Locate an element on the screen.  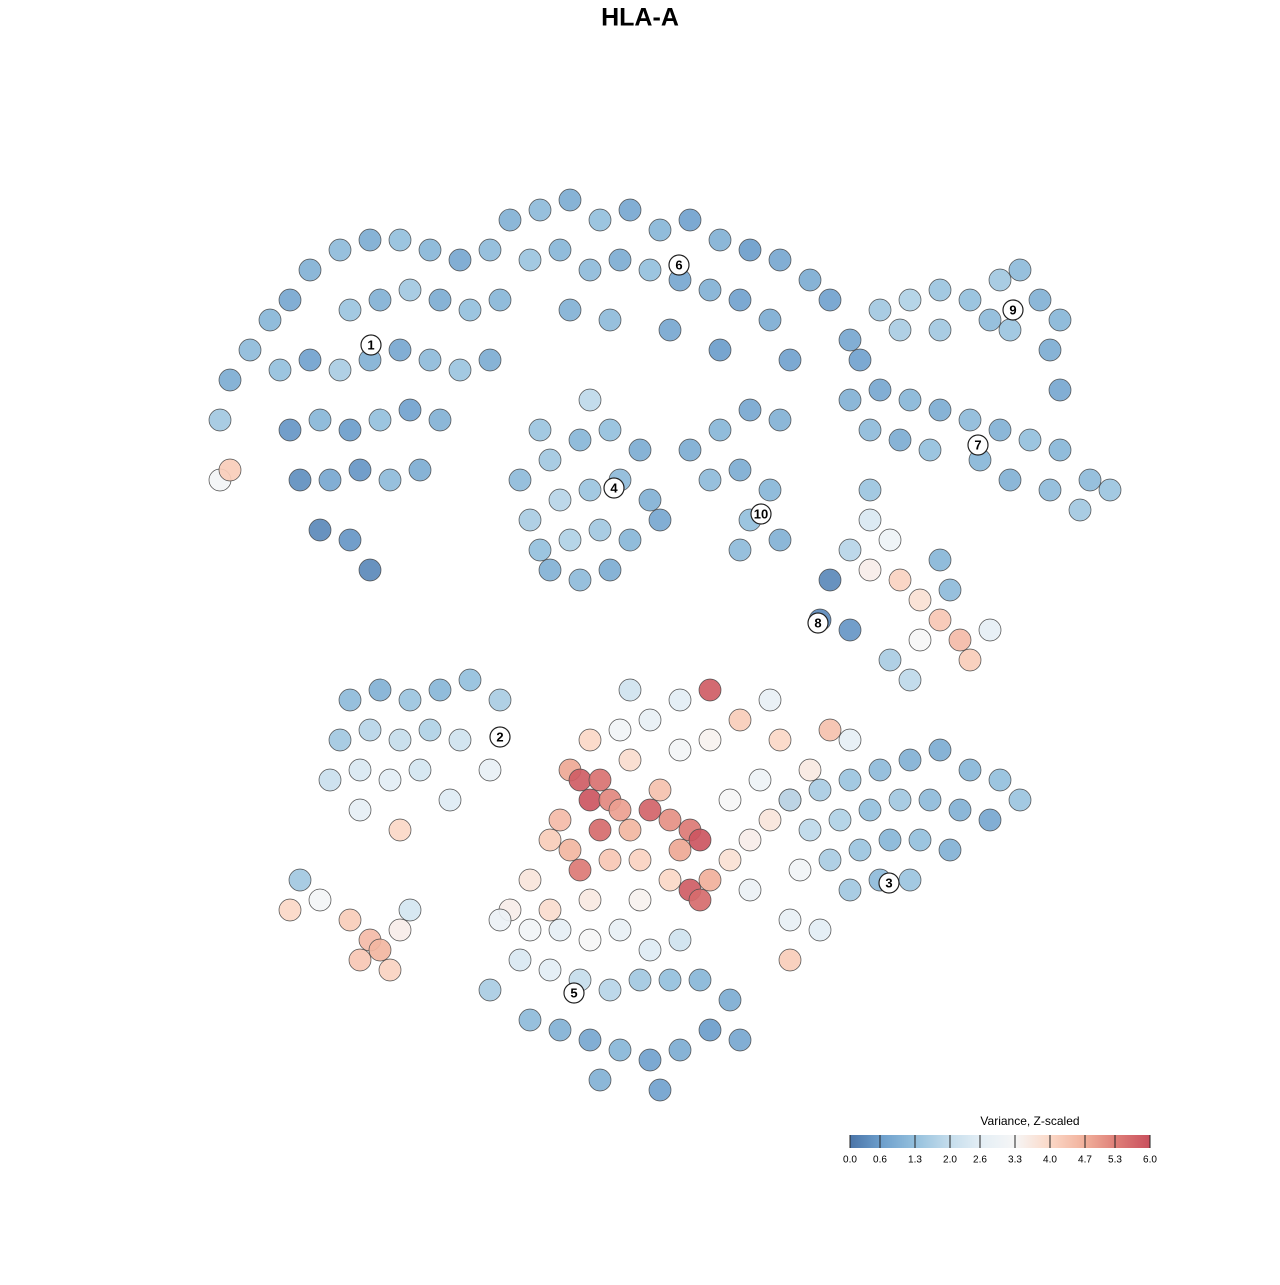
cluster-label: 3 is located at coordinates (888, 882).